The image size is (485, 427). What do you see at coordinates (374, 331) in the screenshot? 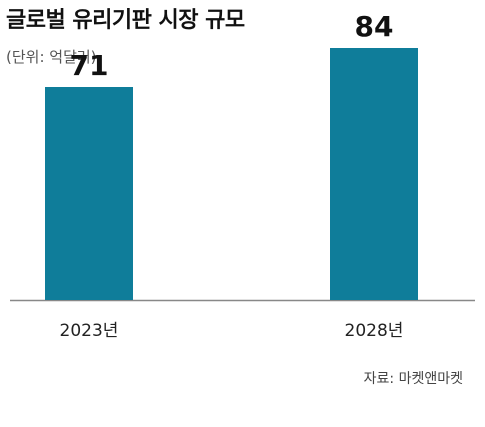
I see `category-label-2: 2028년` at bounding box center [374, 331].